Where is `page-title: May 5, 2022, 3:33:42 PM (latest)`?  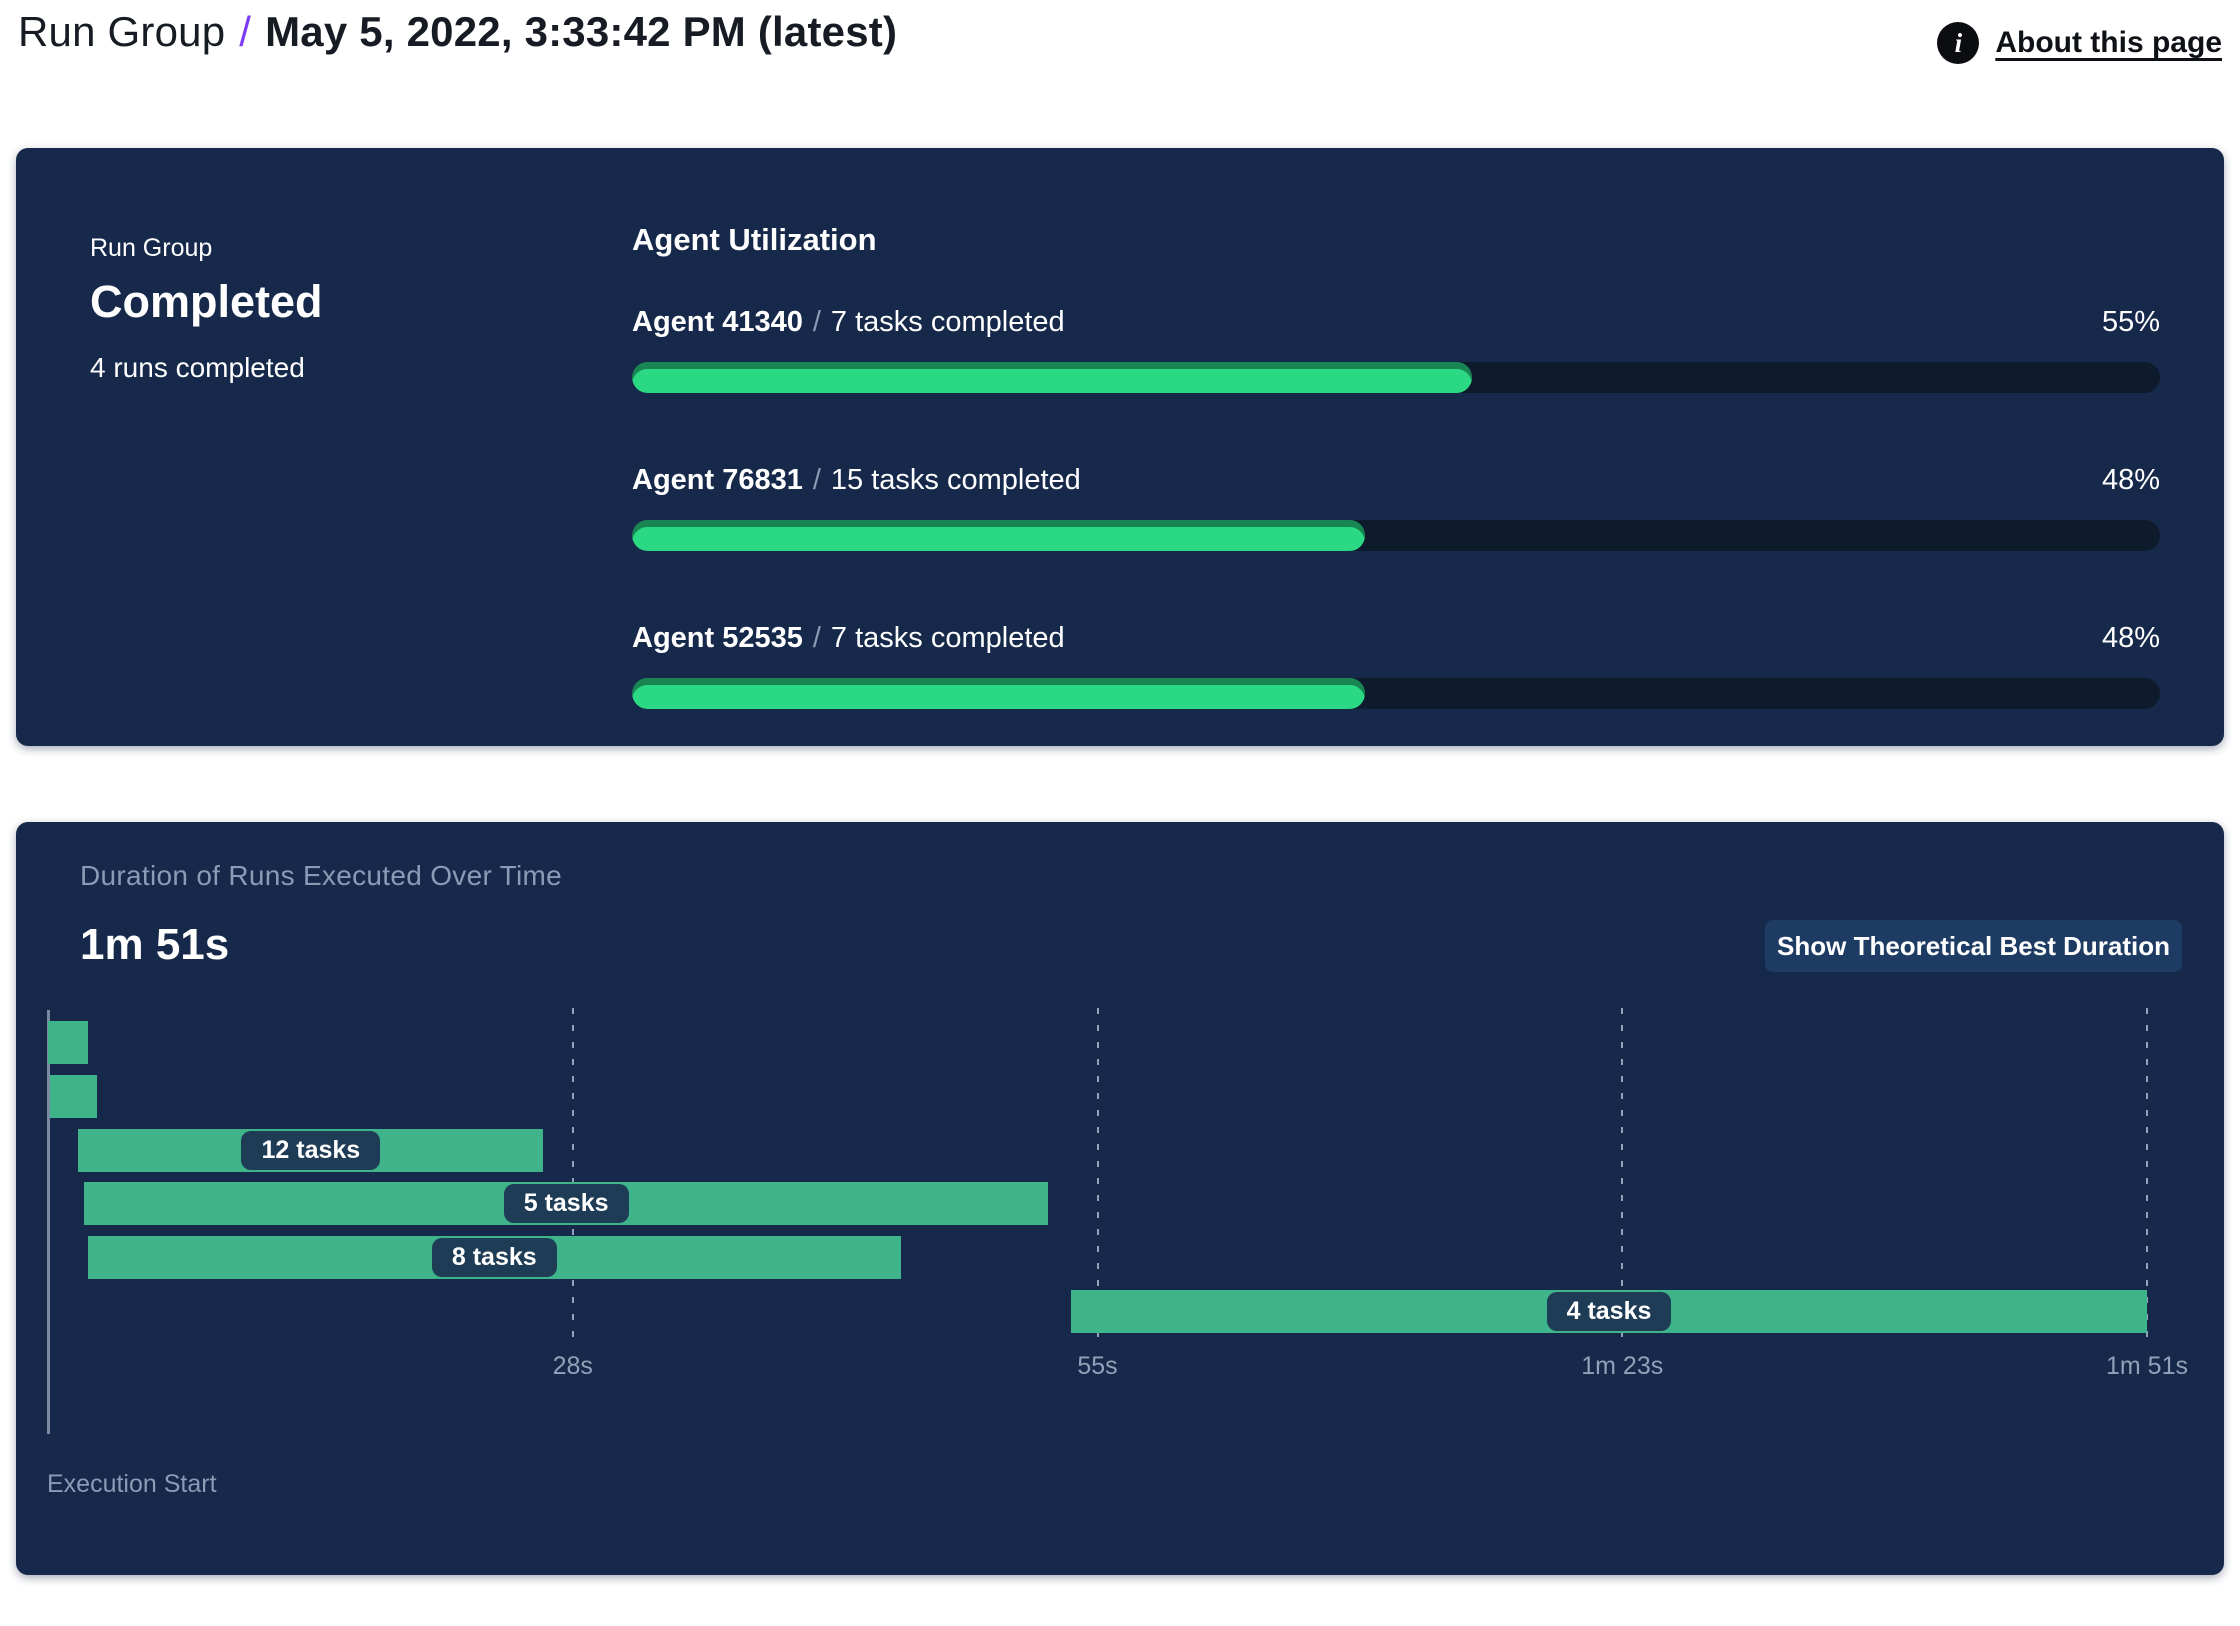
page-title: May 5, 2022, 3:33:42 PM (latest) is located at coordinates (581, 31).